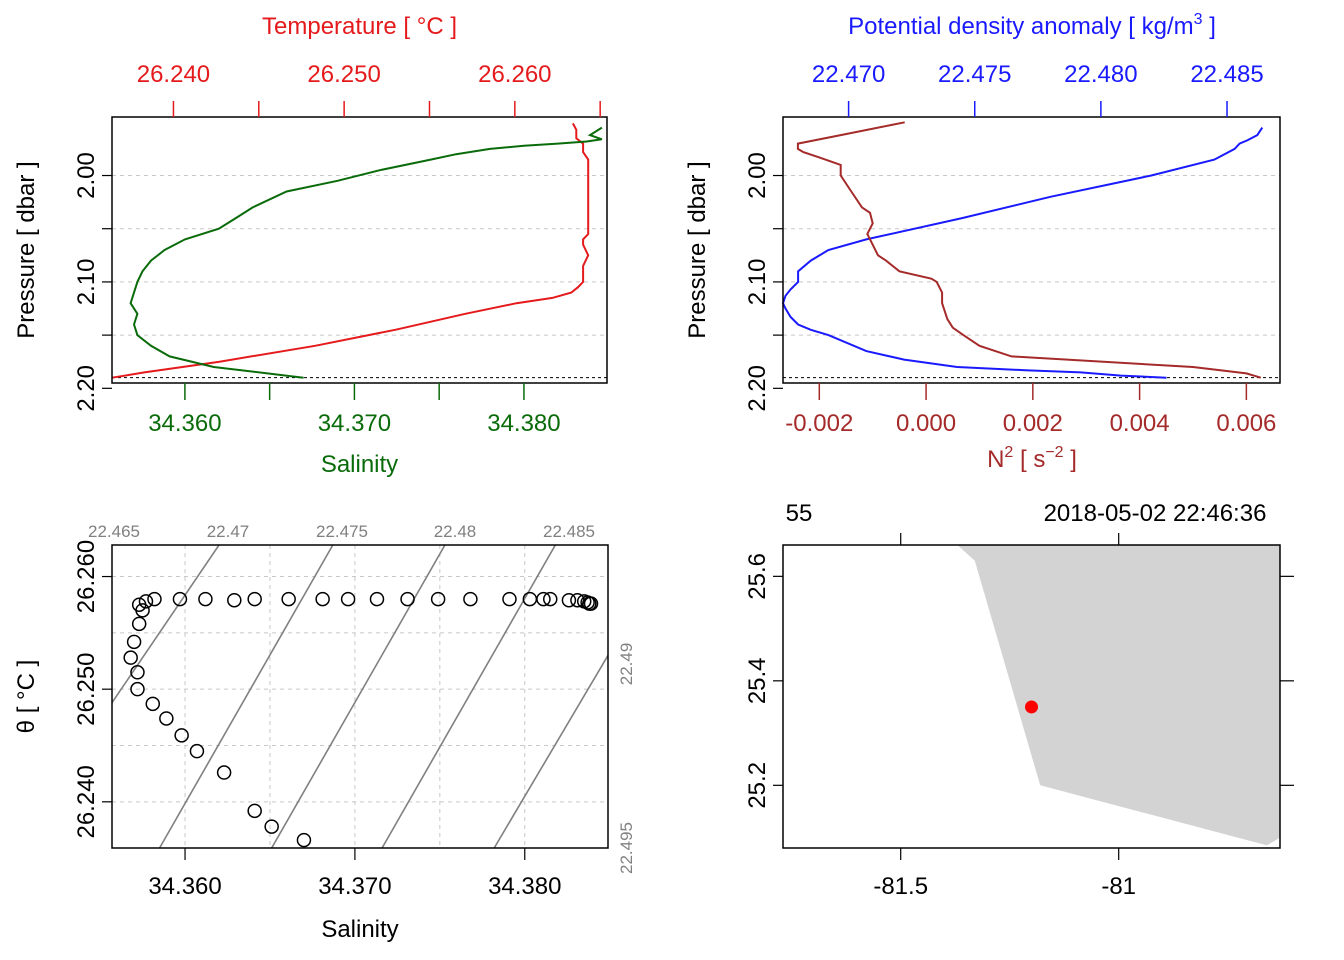 The image size is (1344, 960). I want to click on density-line, so click(1022, 253).